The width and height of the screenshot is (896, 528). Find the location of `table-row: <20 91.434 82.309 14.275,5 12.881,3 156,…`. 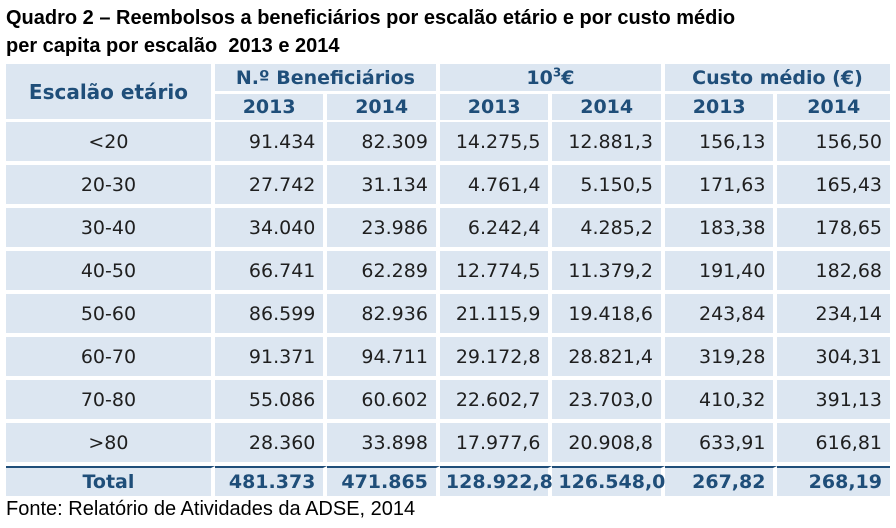

table-row: <20 91.434 82.309 14.275,5 12.881,3 156,… is located at coordinates (448, 143).